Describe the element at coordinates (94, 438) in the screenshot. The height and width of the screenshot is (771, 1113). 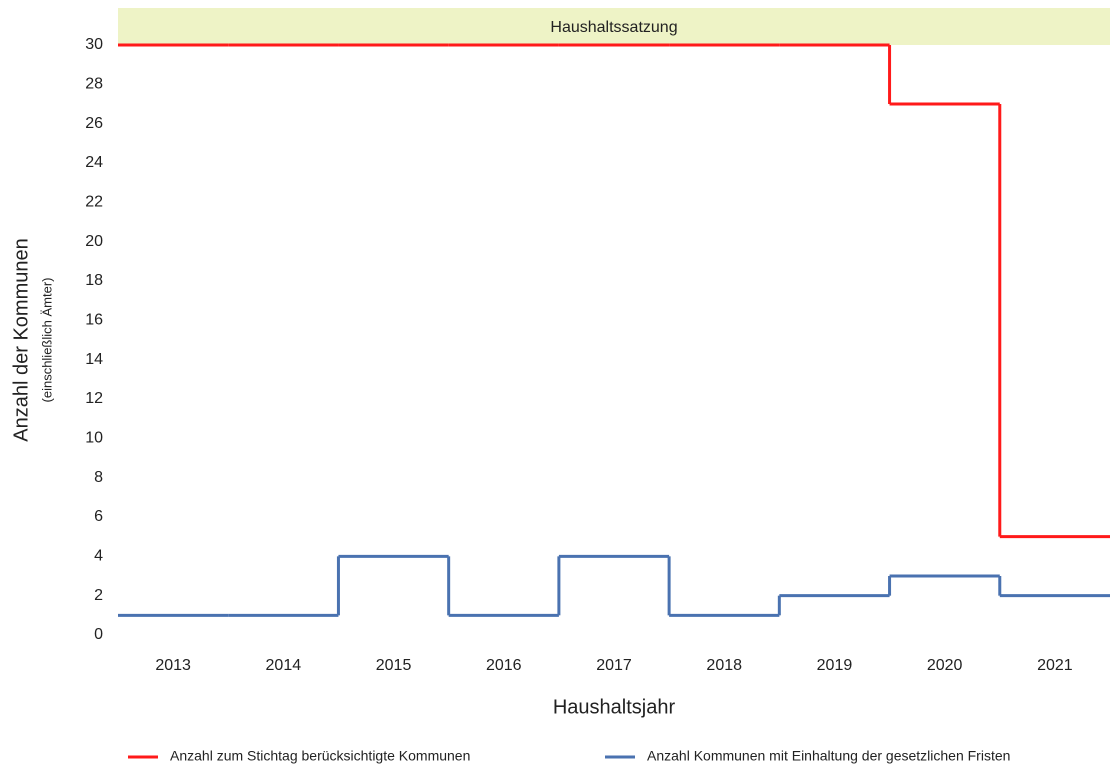
I see `y-tick-label: 10` at that location.